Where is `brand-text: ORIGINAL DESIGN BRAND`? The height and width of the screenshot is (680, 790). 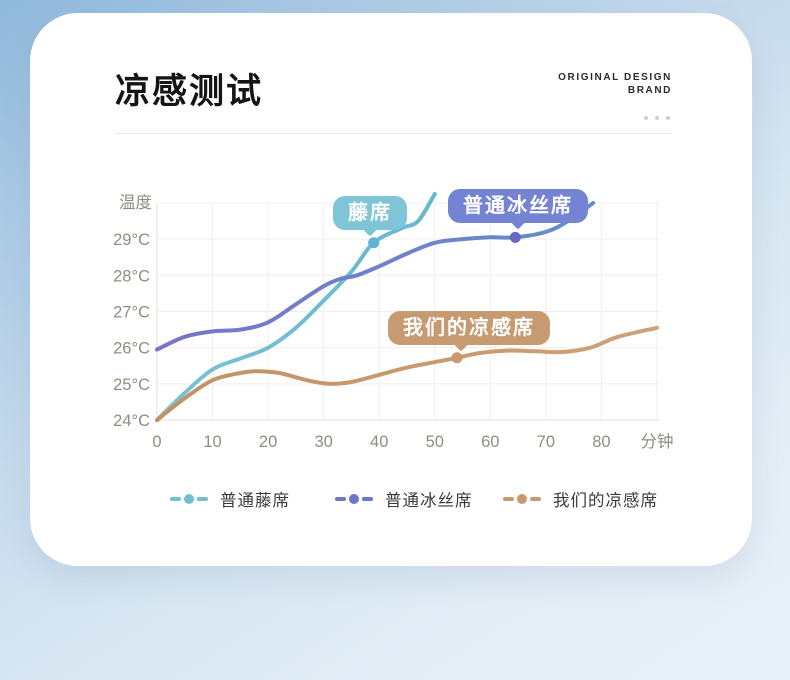
brand-text: ORIGINAL DESIGN BRAND is located at coordinates (615, 84).